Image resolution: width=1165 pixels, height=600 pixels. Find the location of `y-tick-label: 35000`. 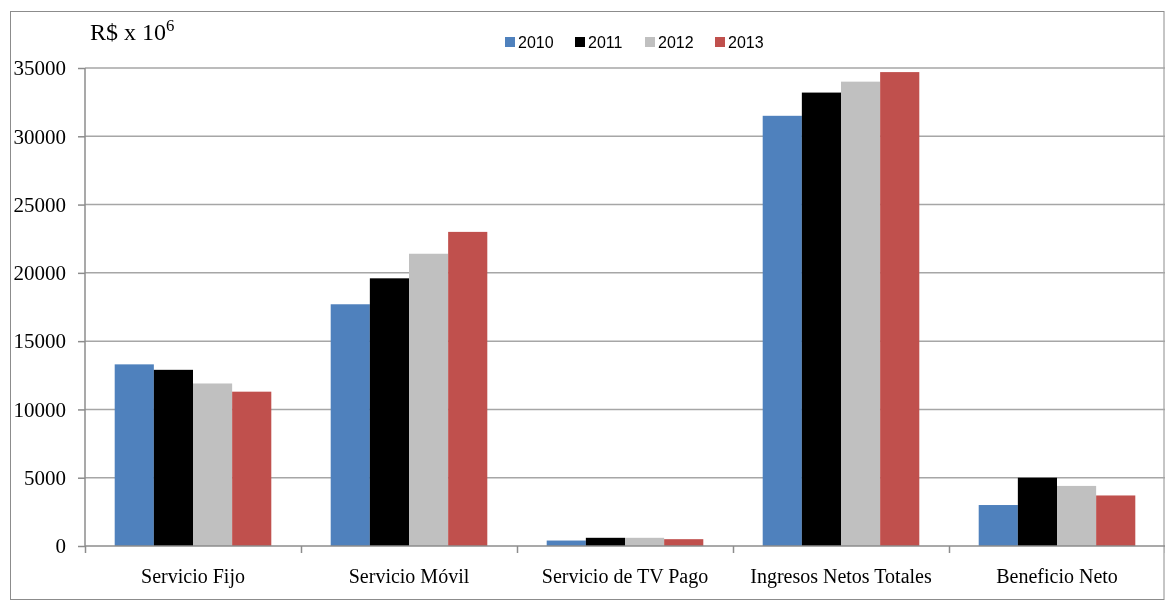

y-tick-label: 35000 is located at coordinates (39, 68).